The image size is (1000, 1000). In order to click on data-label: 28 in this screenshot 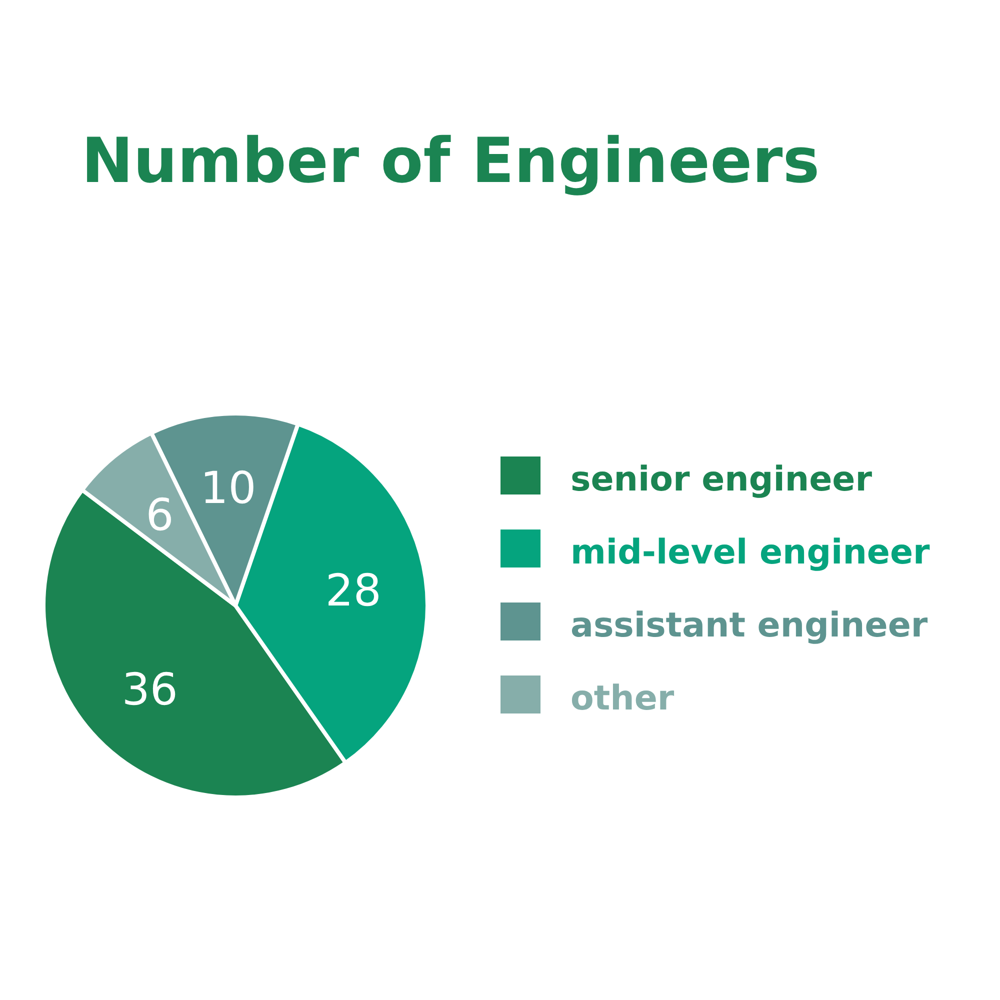, I will do `click(353, 590)`.